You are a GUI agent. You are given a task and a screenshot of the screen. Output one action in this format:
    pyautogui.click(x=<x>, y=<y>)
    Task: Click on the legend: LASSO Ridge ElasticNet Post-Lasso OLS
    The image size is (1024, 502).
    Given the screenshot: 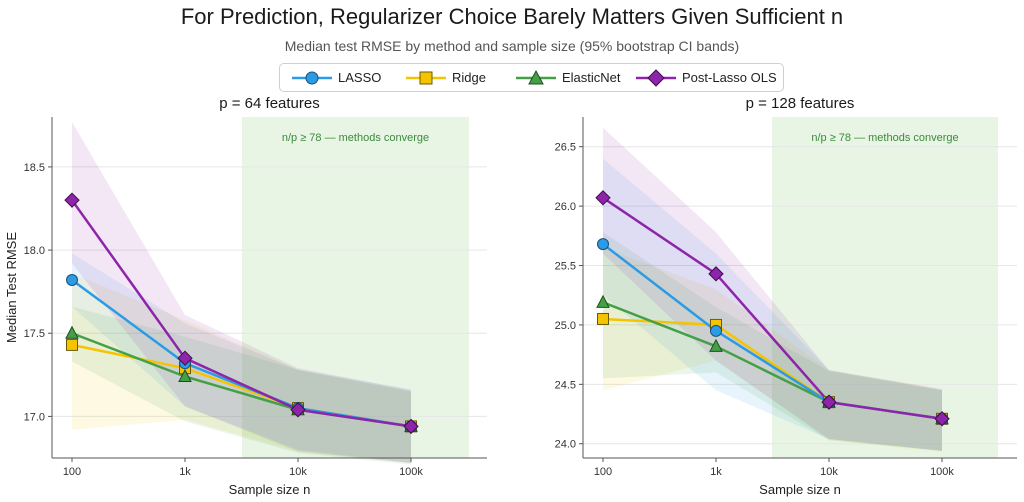 What is the action you would take?
    pyautogui.click(x=531, y=77)
    